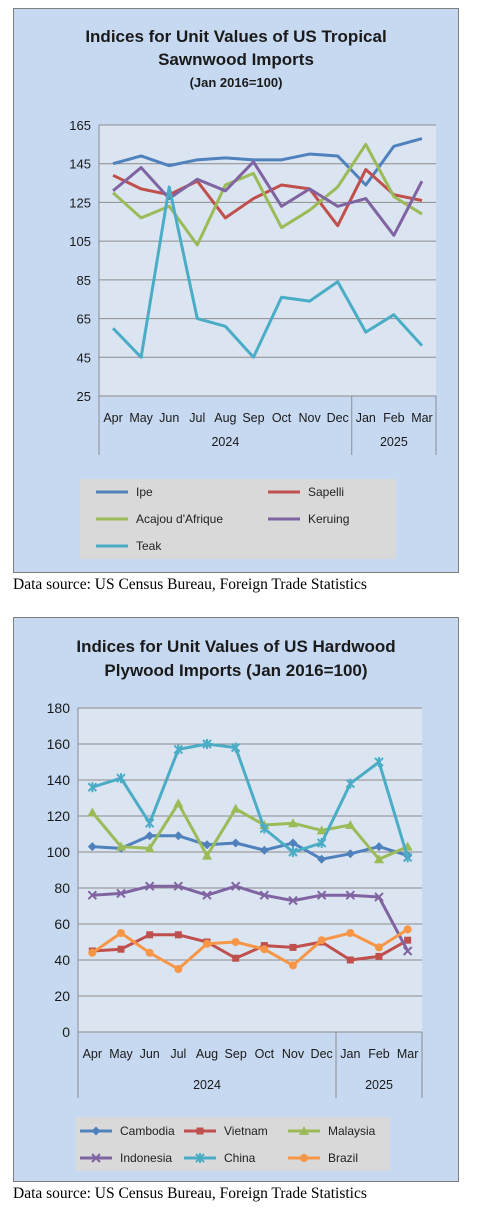  What do you see at coordinates (207, 1054) in the screenshot?
I see `x-tick-label: Aug` at bounding box center [207, 1054].